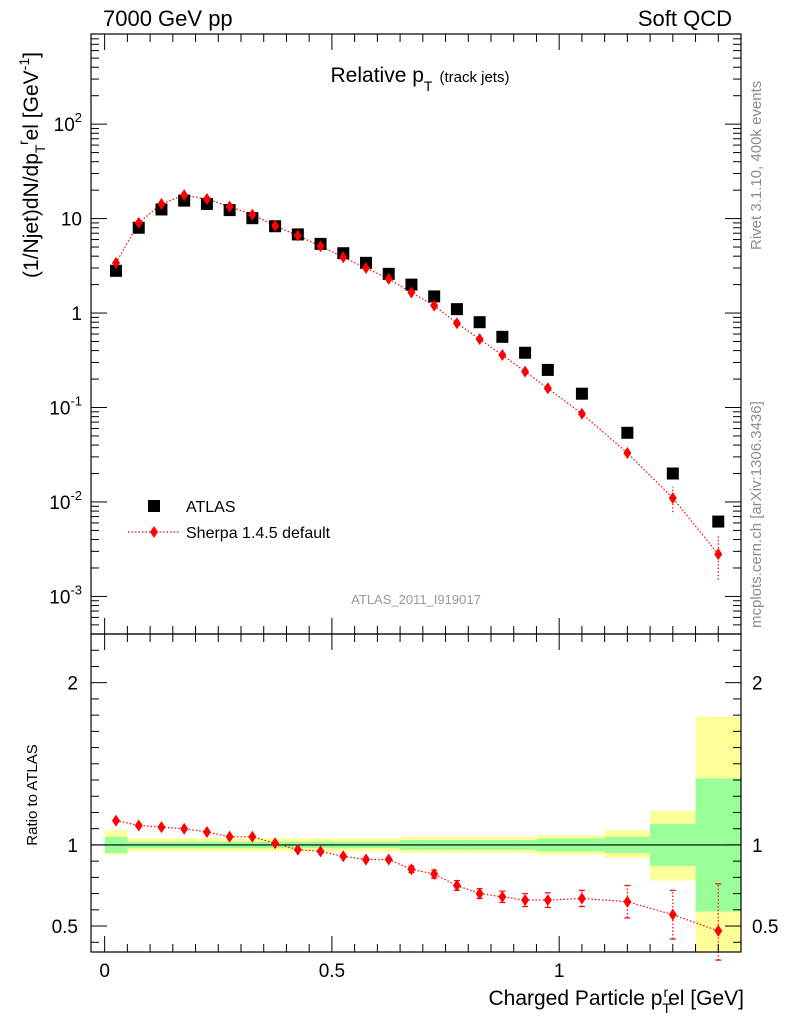 The height and width of the screenshot is (1024, 786). Describe the element at coordinates (757, 846) in the screenshot. I see `ratio-y-tick-label-right: 1` at that location.